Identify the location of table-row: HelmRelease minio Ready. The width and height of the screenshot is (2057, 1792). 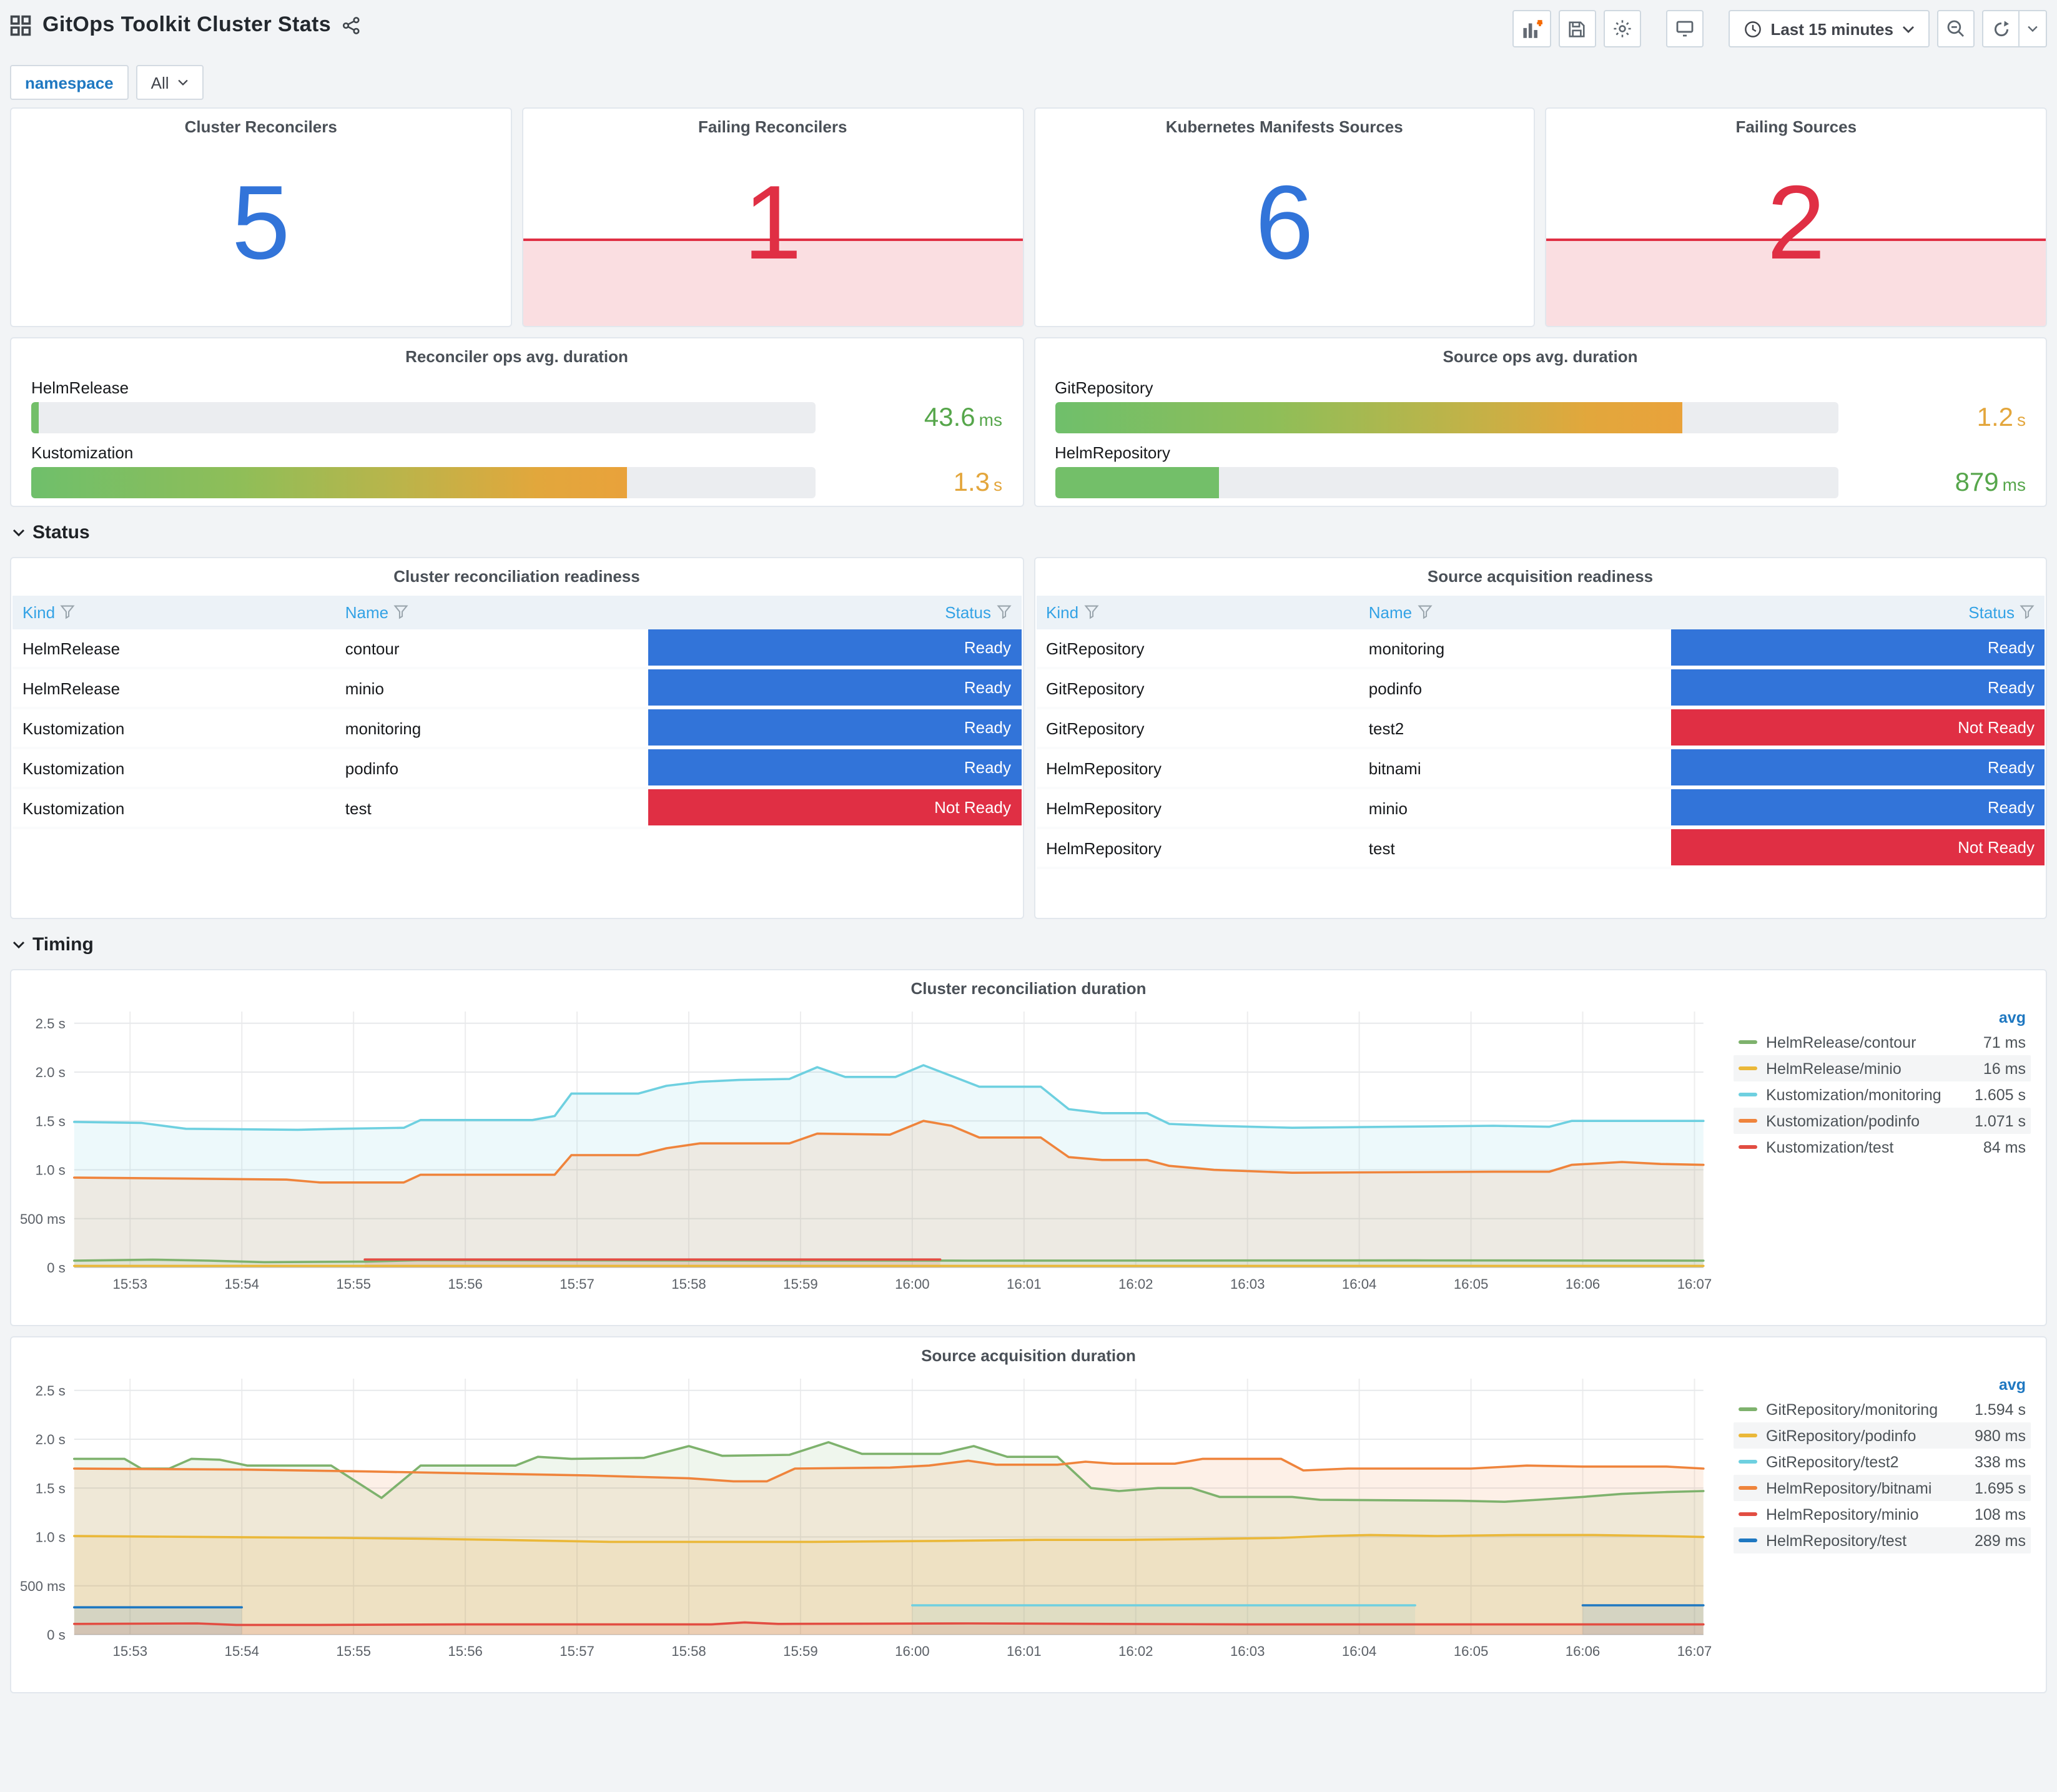
(516, 689).